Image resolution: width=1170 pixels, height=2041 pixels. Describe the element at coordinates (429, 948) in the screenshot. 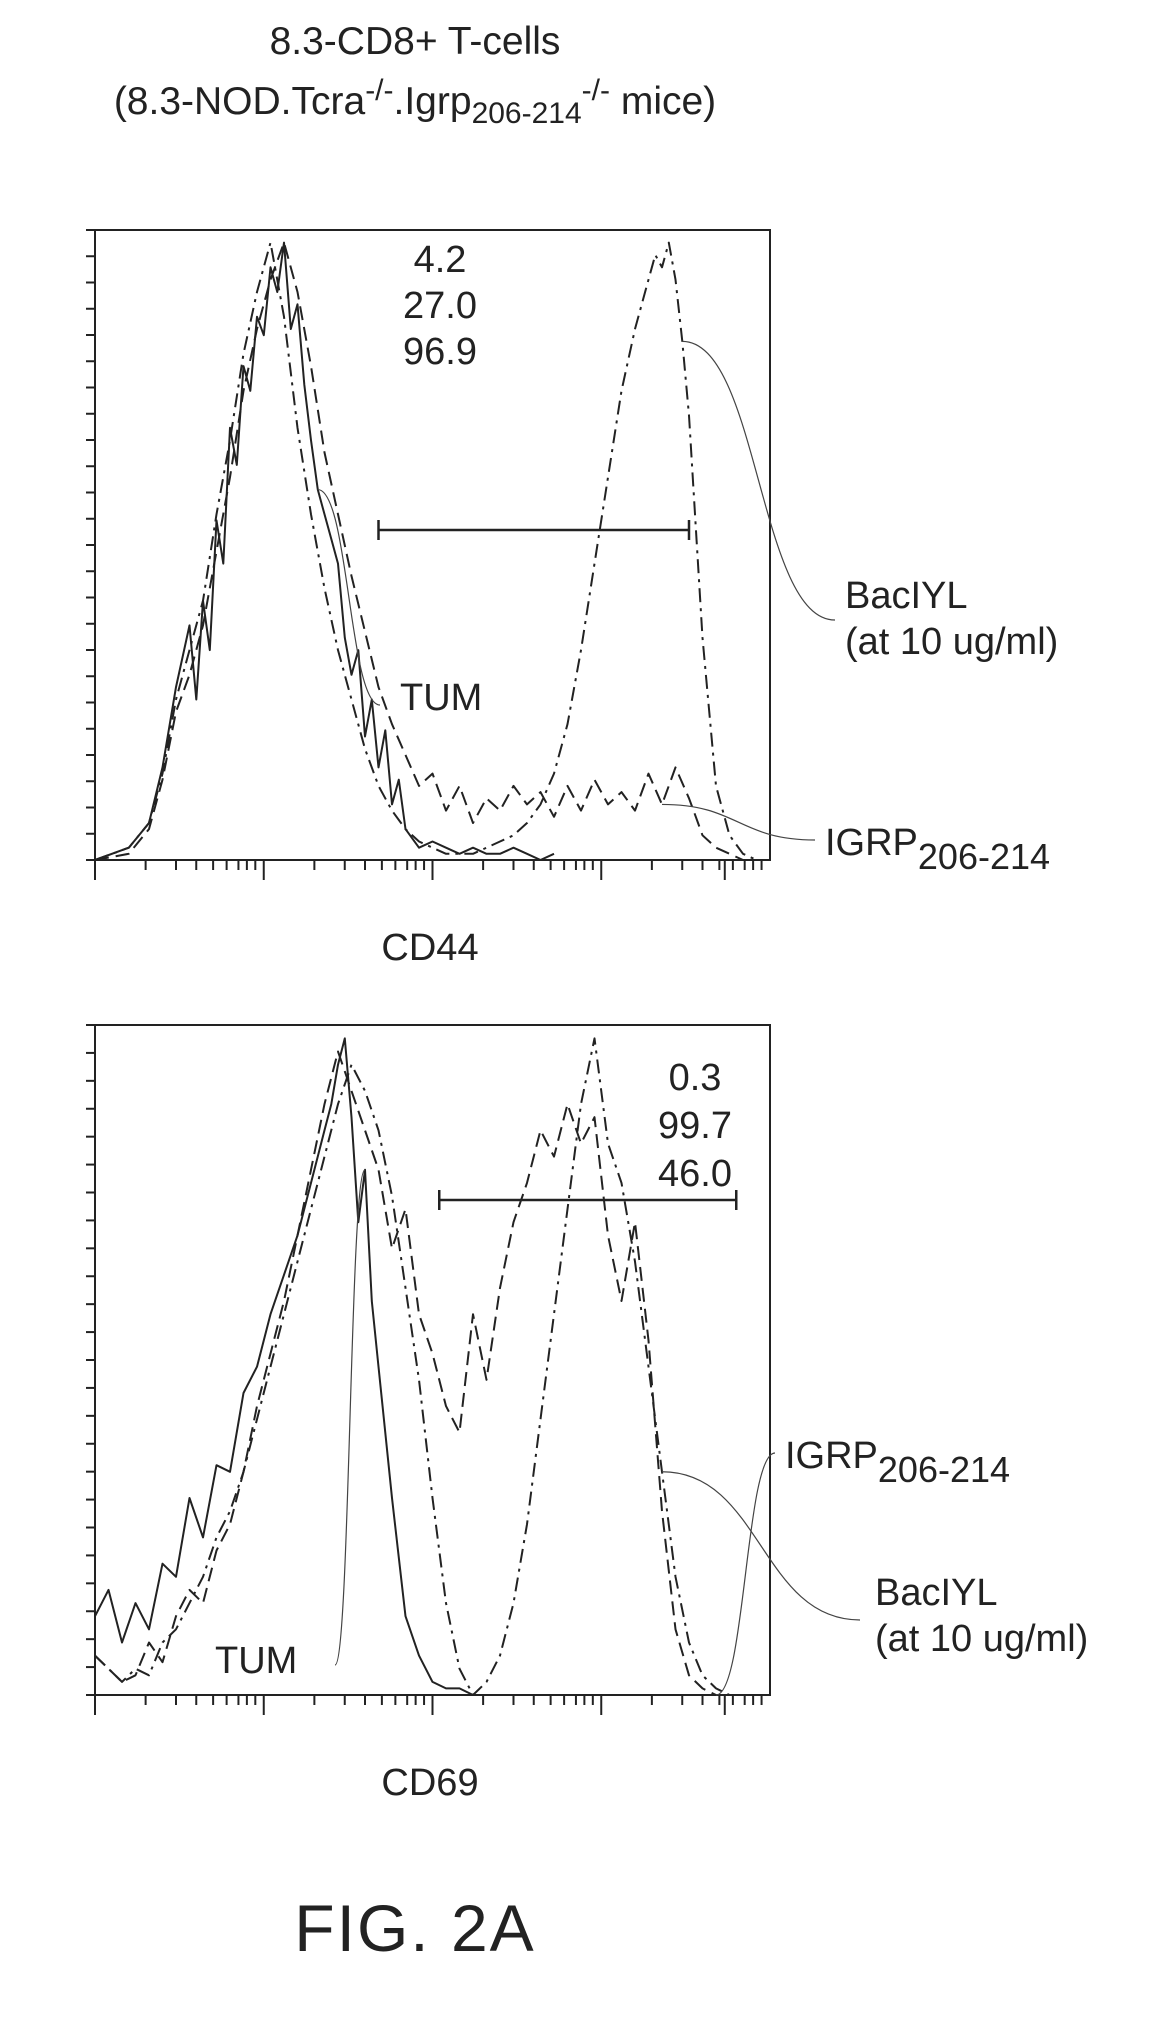

I see `x-axis-label: CD44` at that location.